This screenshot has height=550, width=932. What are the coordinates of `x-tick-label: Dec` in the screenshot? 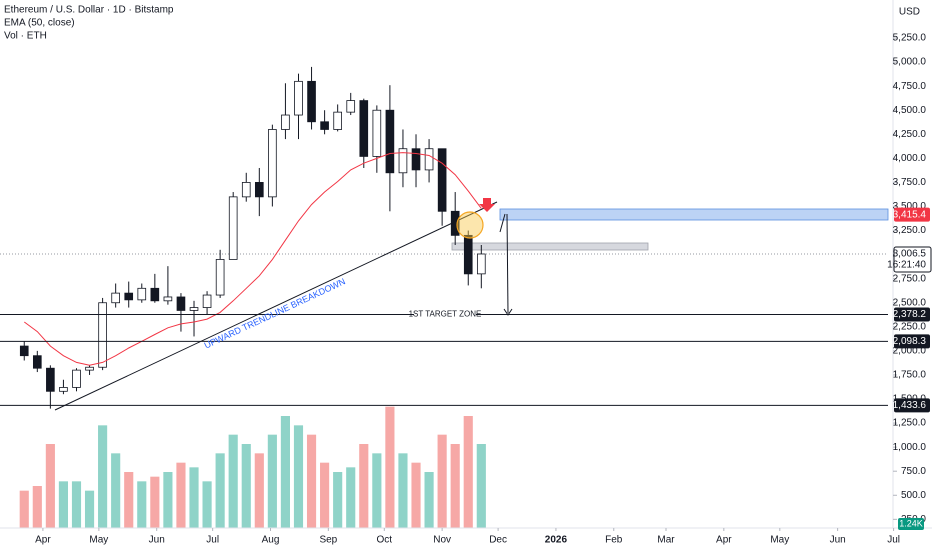 It's located at (498, 540).